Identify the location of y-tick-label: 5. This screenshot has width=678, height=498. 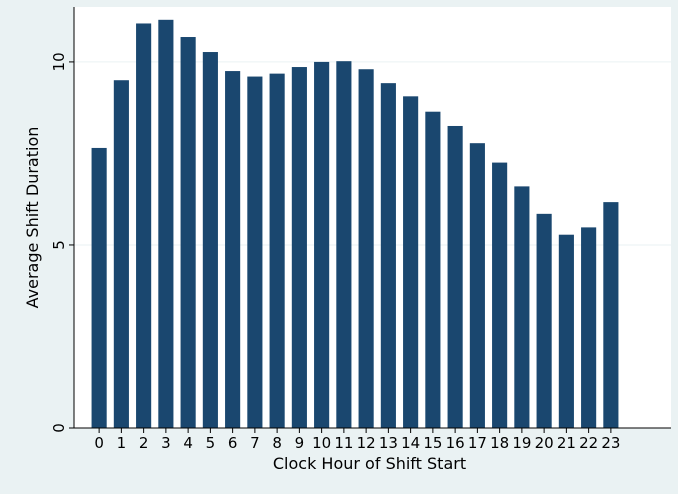
(59, 245).